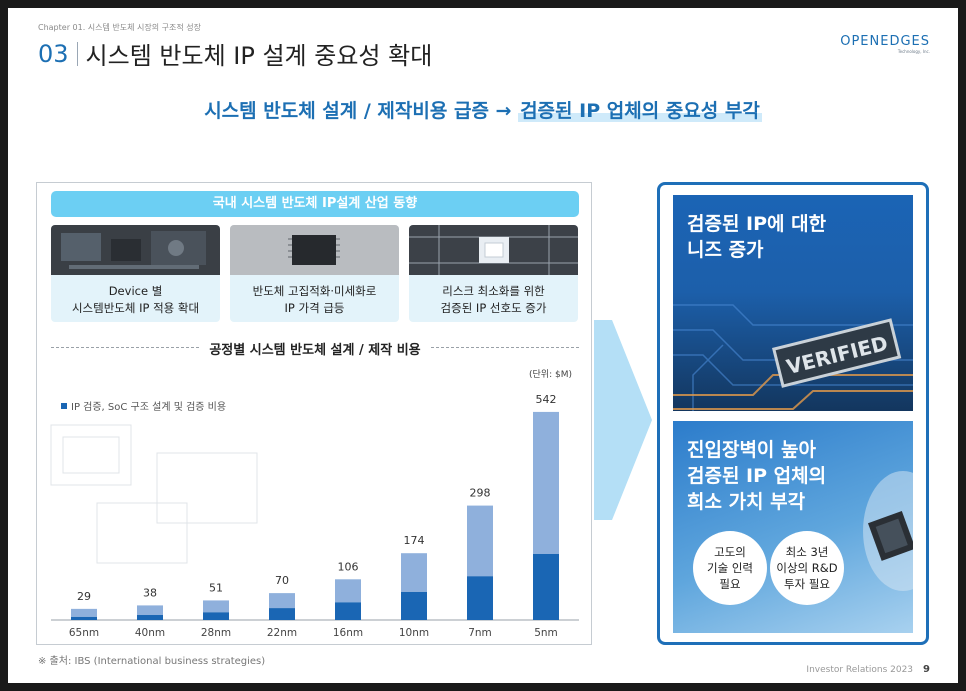 Image resolution: width=966 pixels, height=691 pixels. What do you see at coordinates (314, 308) in the screenshot?
I see `card-line: IP 가격 급등` at bounding box center [314, 308].